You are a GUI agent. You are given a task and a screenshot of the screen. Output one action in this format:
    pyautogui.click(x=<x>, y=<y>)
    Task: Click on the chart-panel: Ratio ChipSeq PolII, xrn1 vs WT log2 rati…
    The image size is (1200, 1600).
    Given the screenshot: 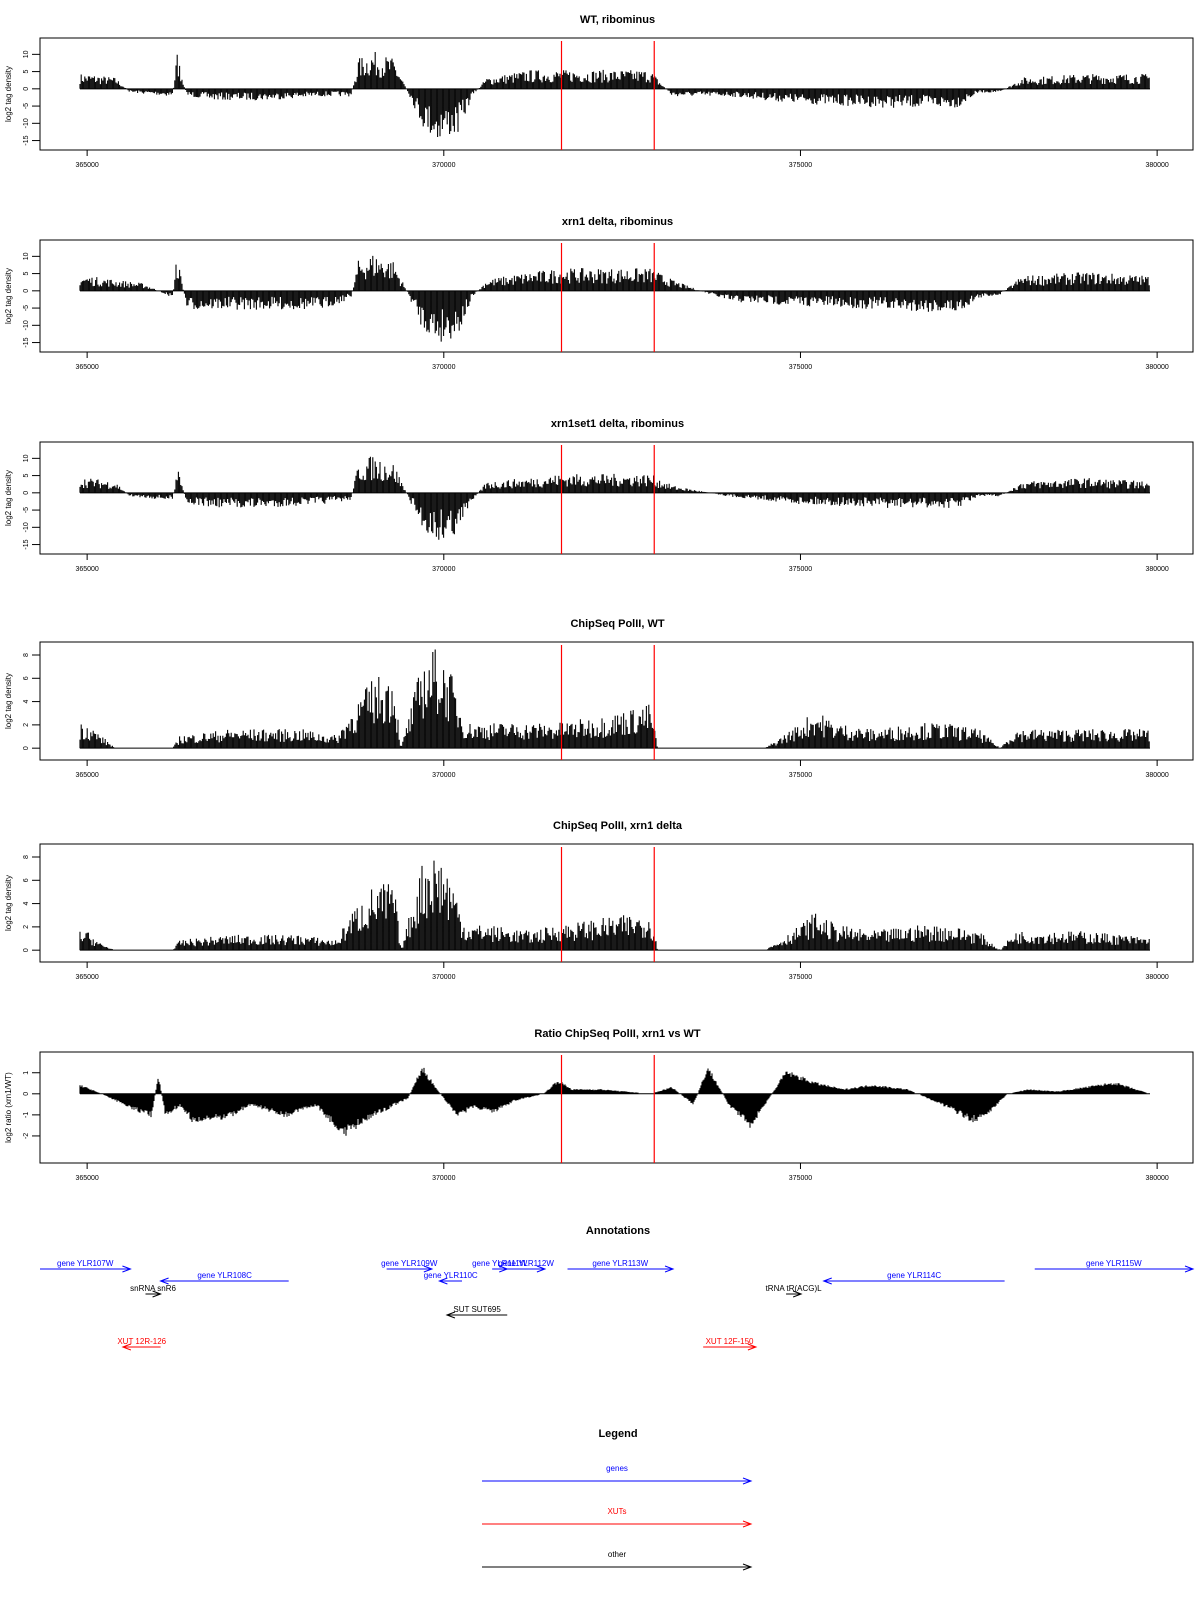 What is the action you would take?
    pyautogui.click(x=599, y=1105)
    